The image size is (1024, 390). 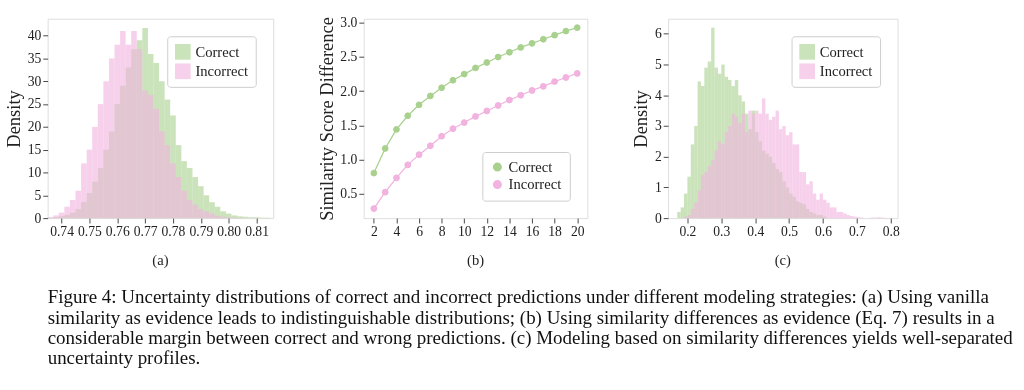 What do you see at coordinates (530, 338) in the screenshot?
I see `text: considerable margin between correct and wrong predictions. (c) Modeling based on similarity differences yields well-separated` at bounding box center [530, 338].